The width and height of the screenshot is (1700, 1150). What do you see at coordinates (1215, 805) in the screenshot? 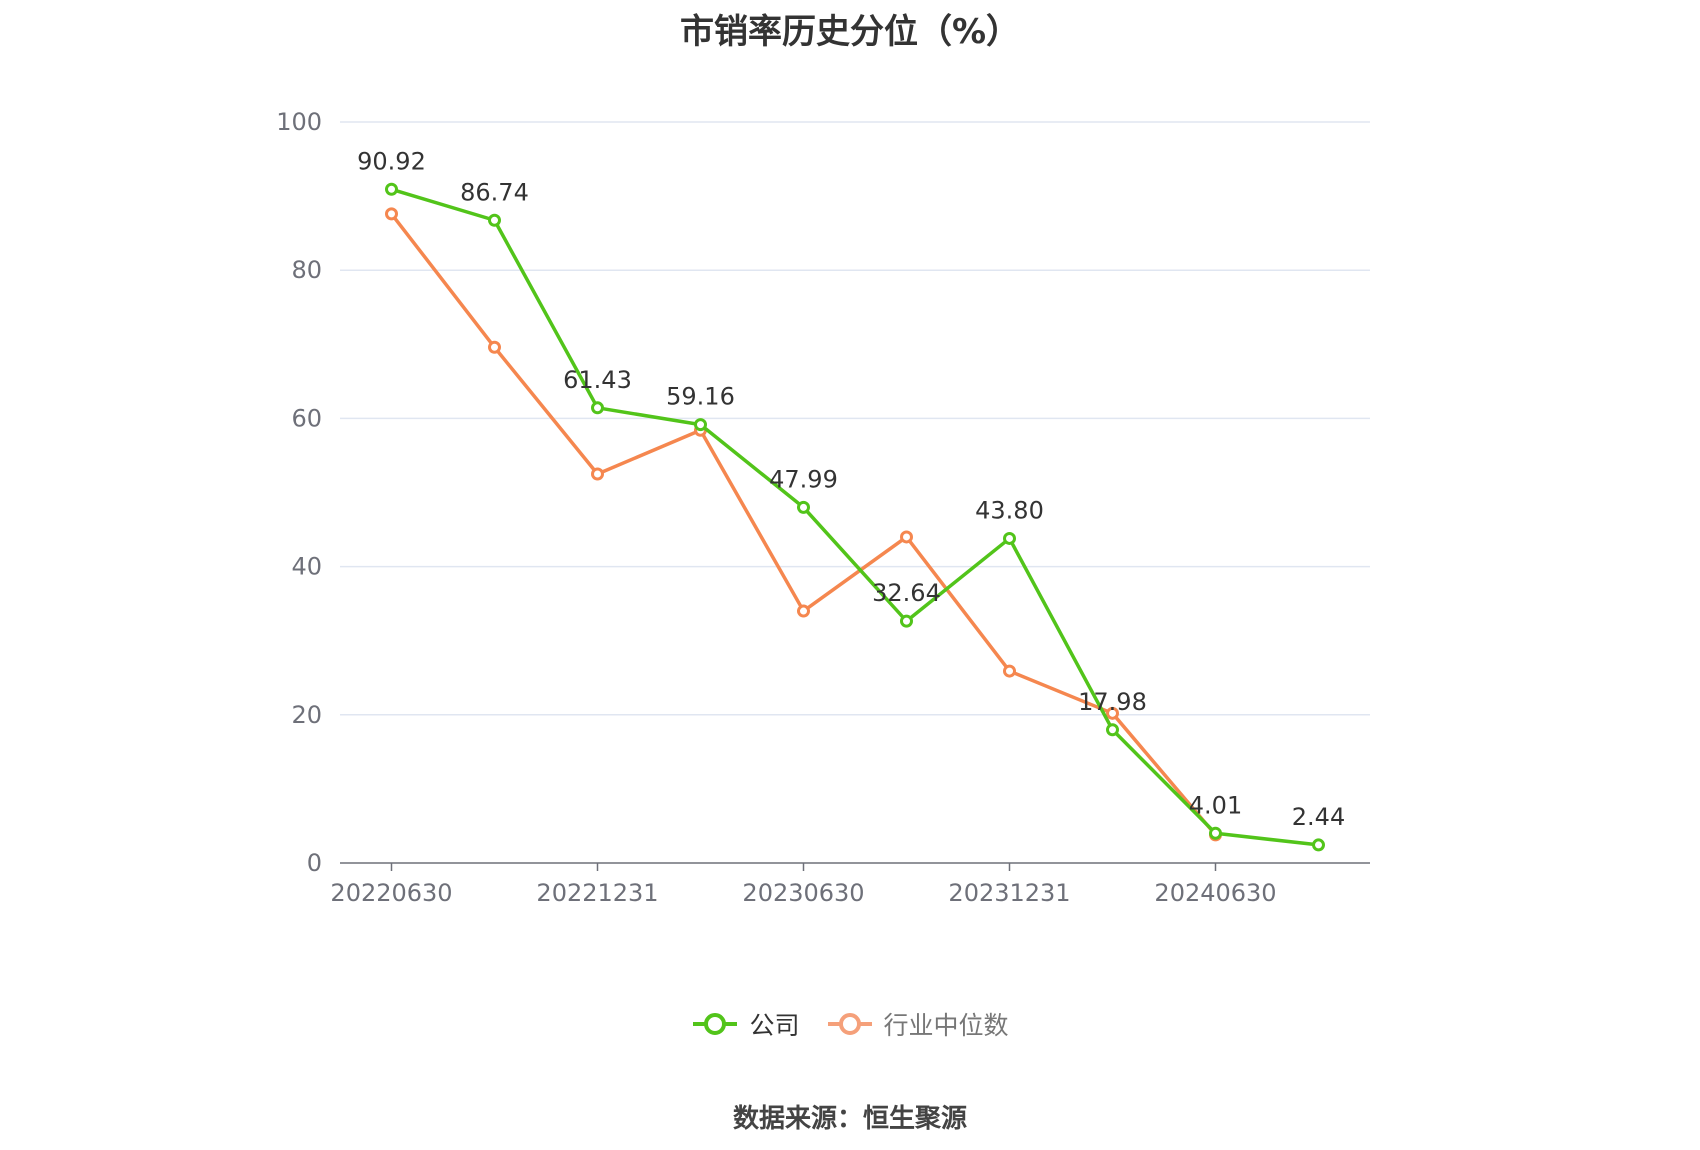
I see `data-label-20240630: 4.01` at bounding box center [1215, 805].